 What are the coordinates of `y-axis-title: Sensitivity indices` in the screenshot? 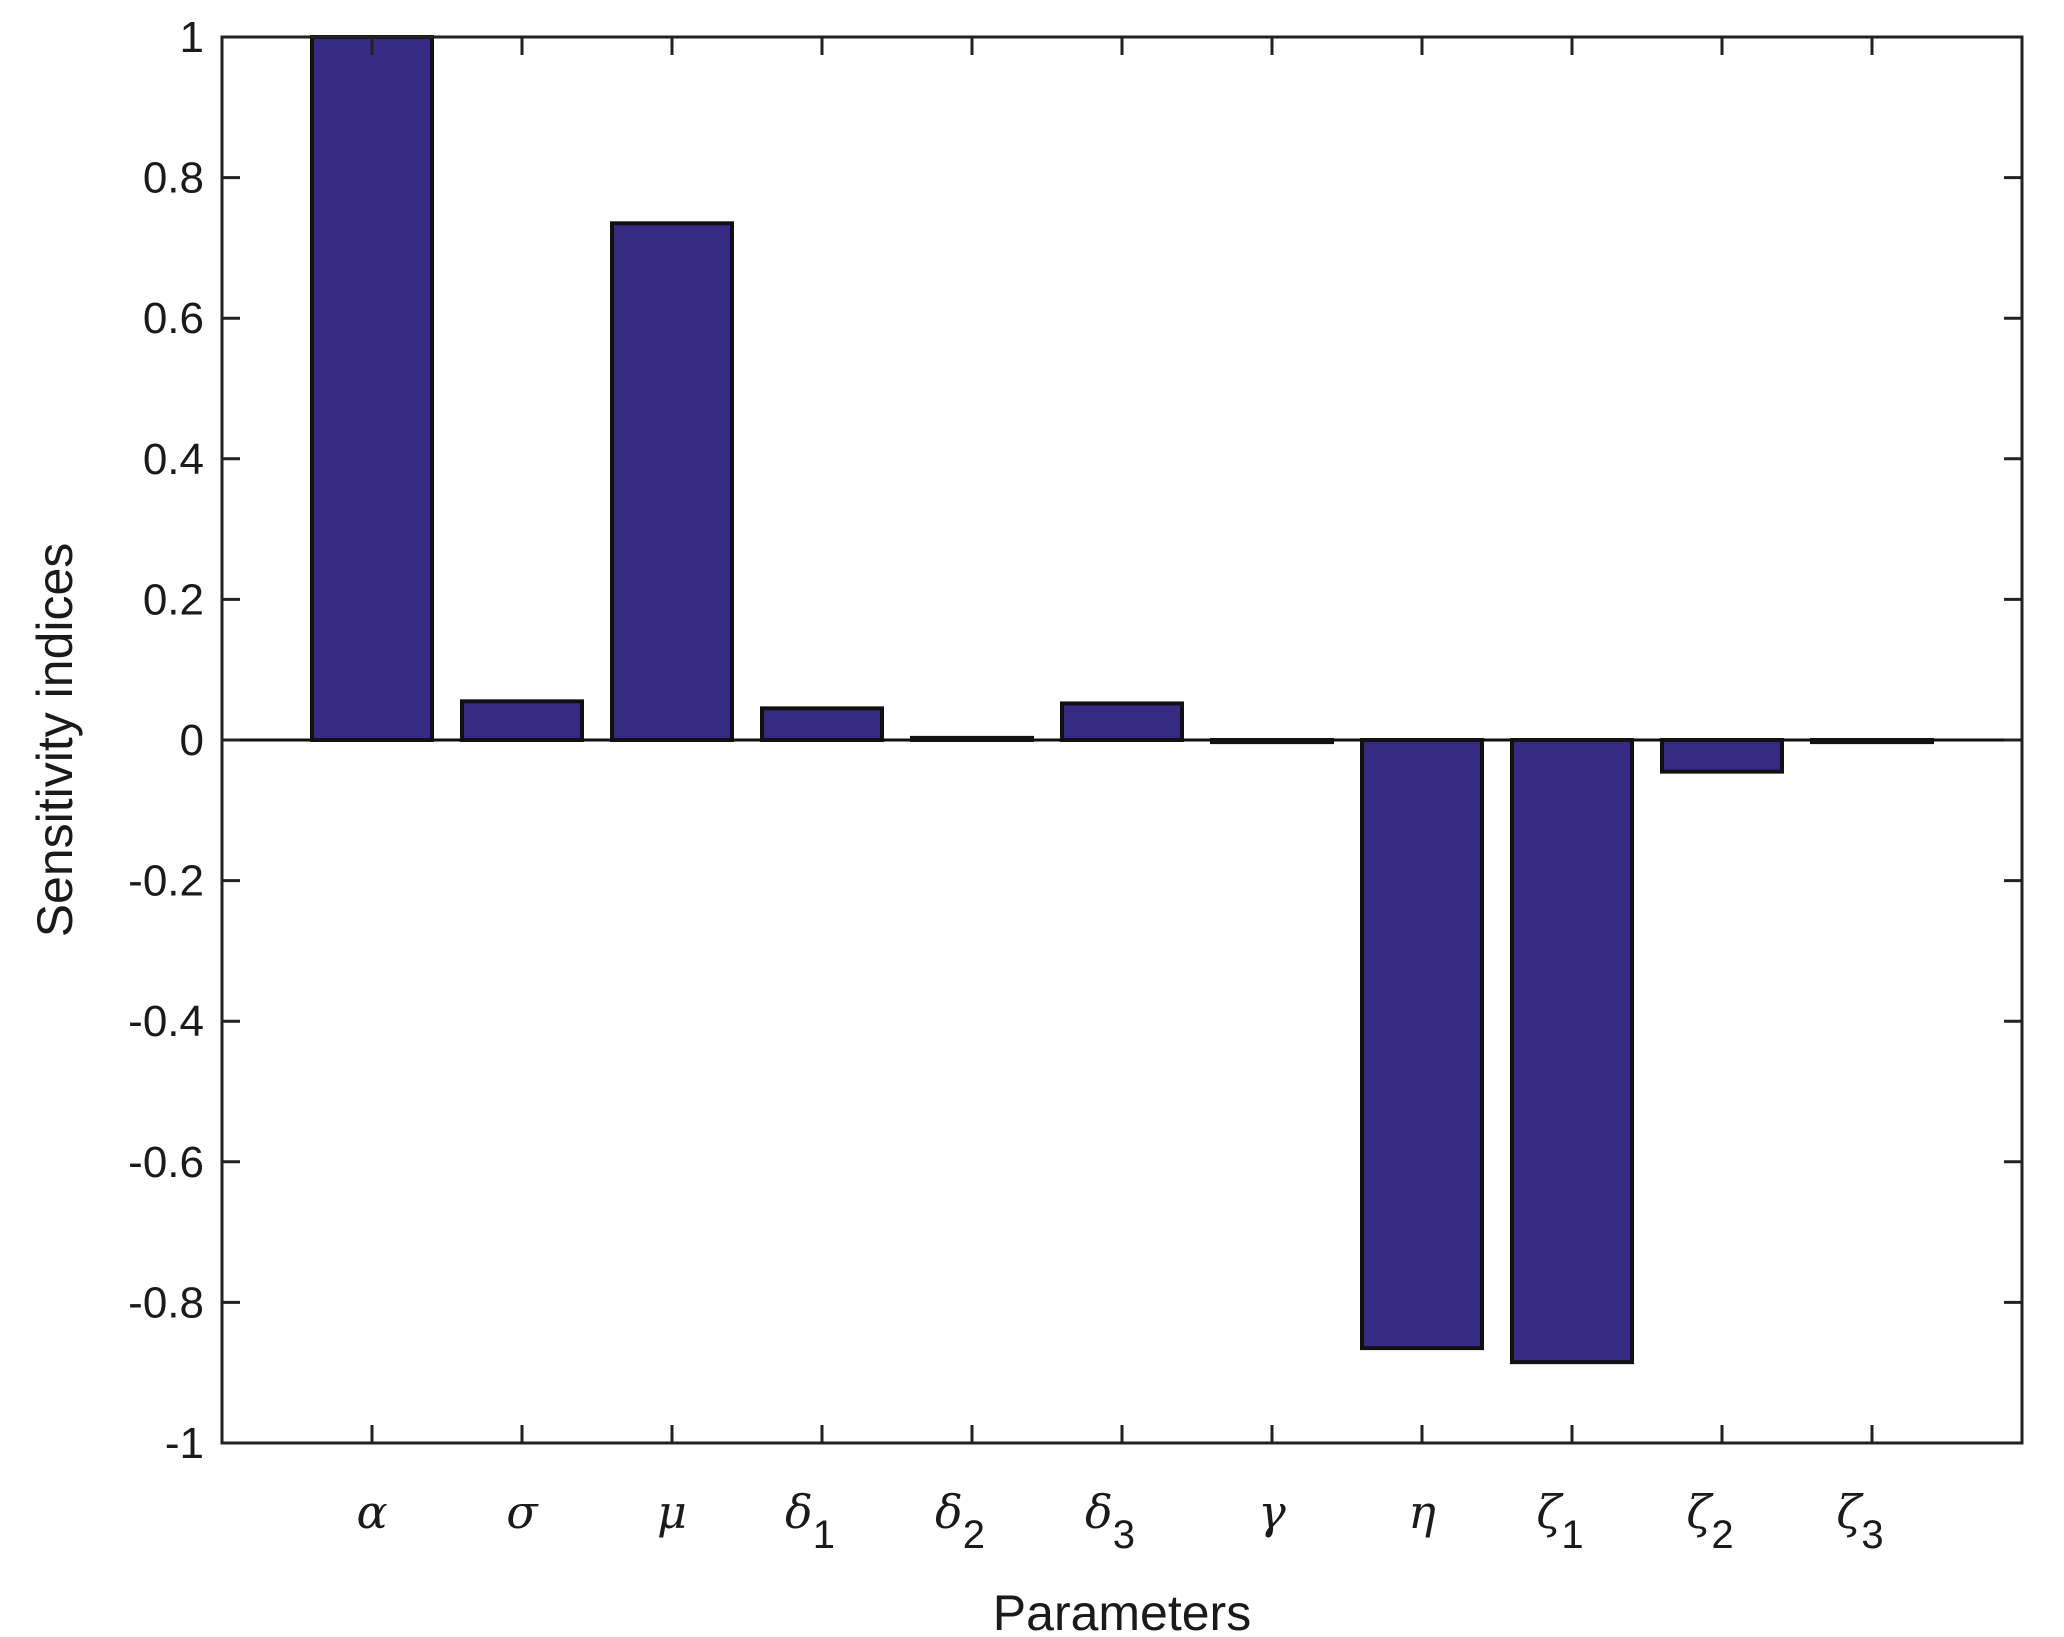 It's located at (55, 740).